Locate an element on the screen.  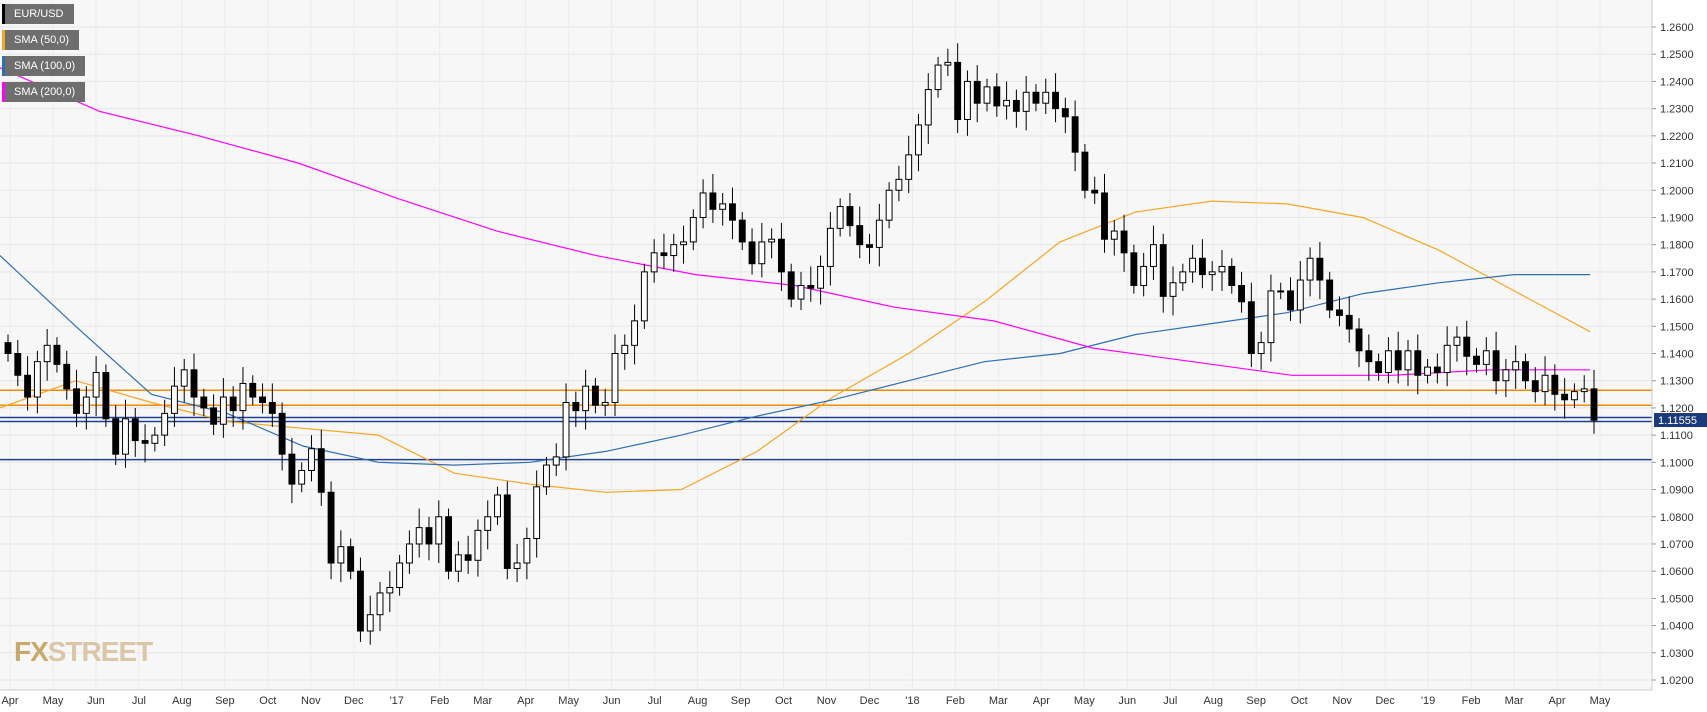
legend-sma-50: SMA (50,0) is located at coordinates (41, 40).